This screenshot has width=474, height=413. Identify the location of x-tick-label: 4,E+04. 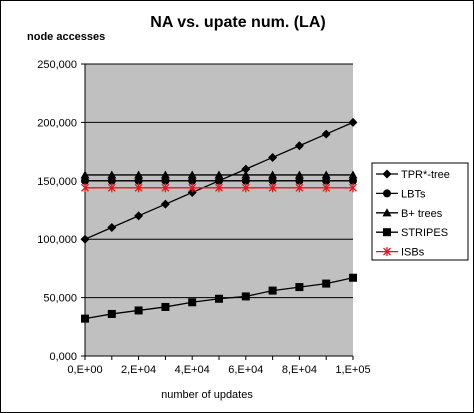
(192, 370).